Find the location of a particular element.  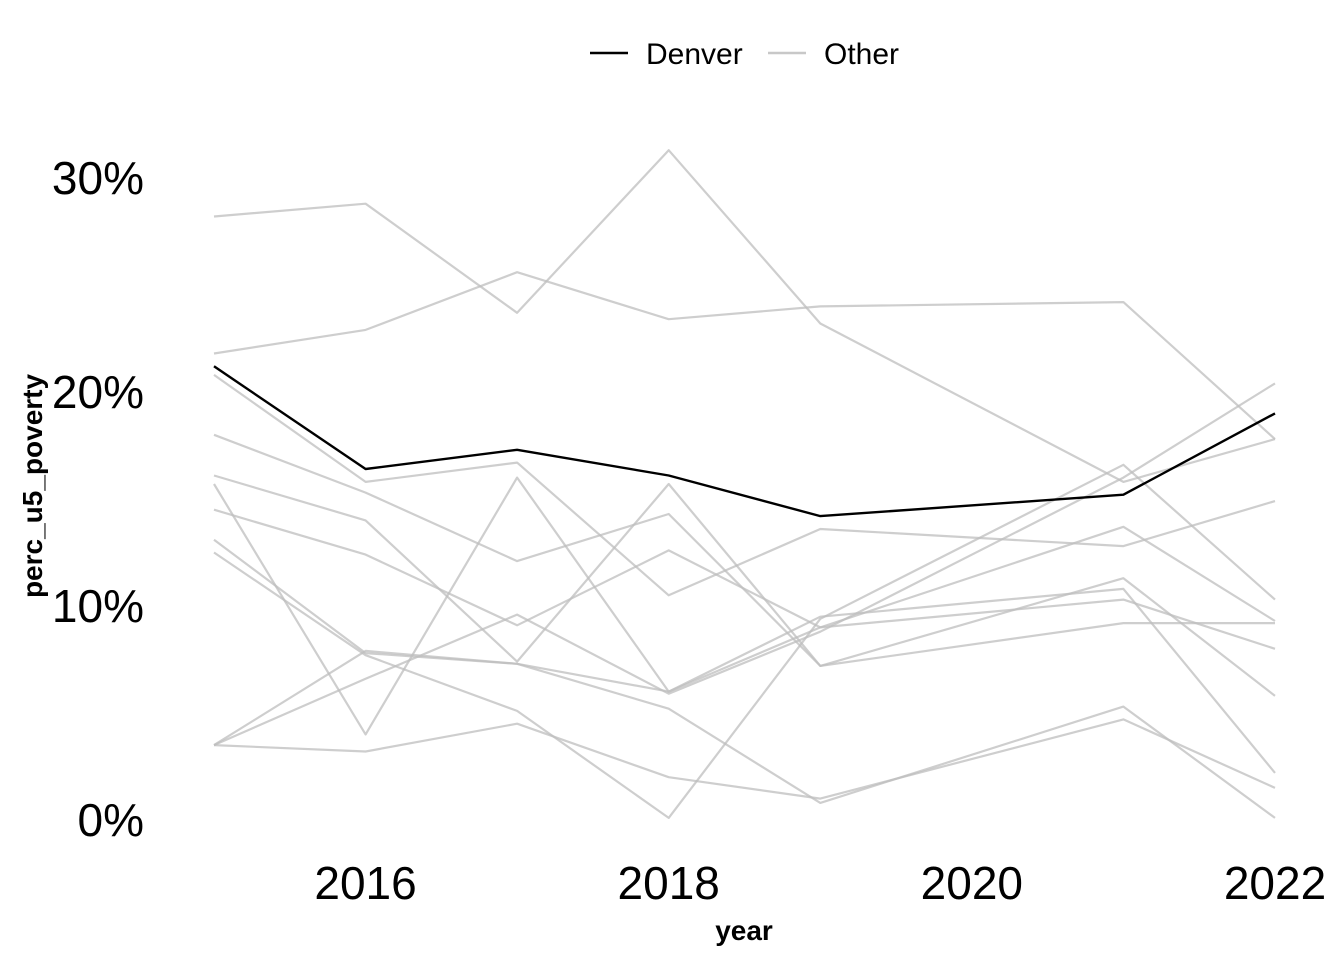

series-line-denver is located at coordinates (744, 441).